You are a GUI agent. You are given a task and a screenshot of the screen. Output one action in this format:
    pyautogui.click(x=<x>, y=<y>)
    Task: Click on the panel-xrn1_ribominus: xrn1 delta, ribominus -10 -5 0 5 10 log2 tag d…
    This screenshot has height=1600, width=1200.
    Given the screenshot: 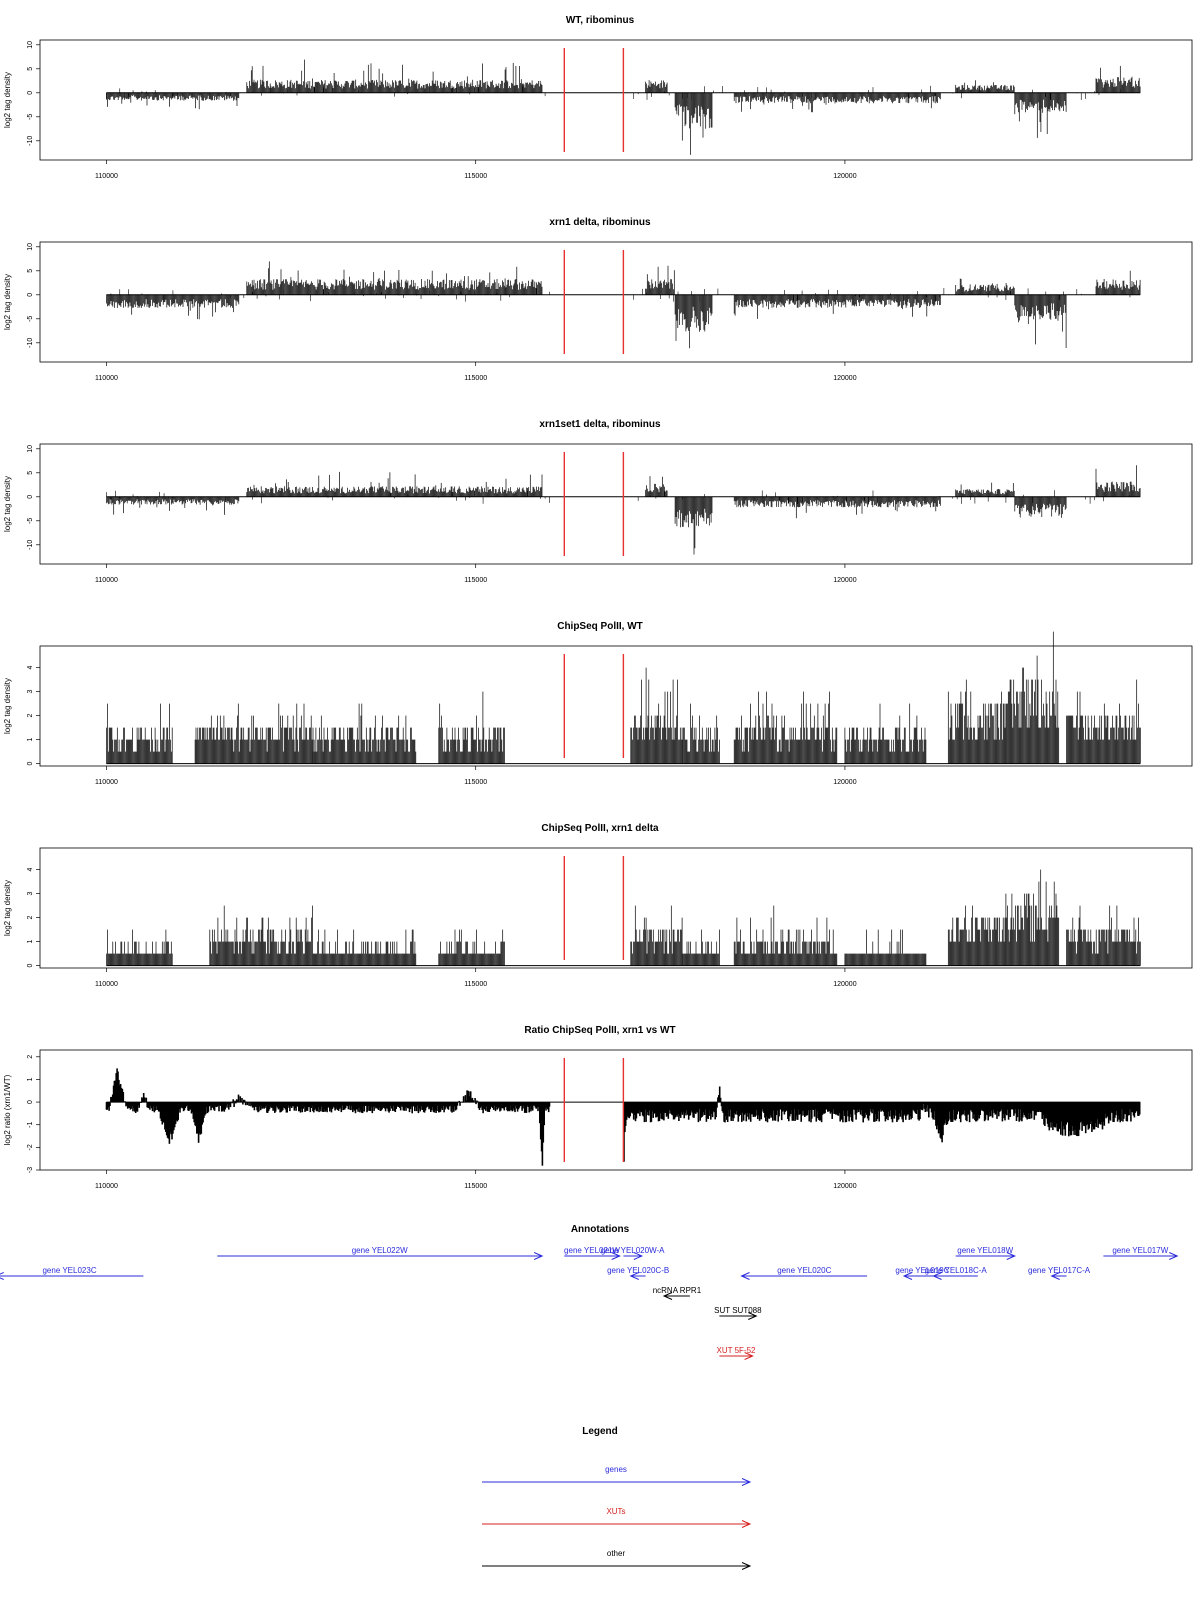 What is the action you would take?
    pyautogui.click(x=598, y=299)
    